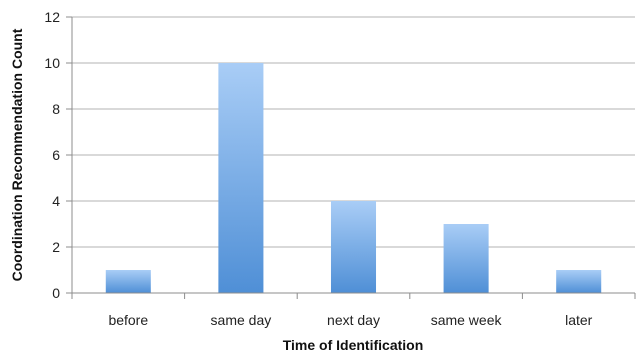 Image resolution: width=640 pixels, height=354 pixels. What do you see at coordinates (56, 109) in the screenshot?
I see `y-tick-label: 8` at bounding box center [56, 109].